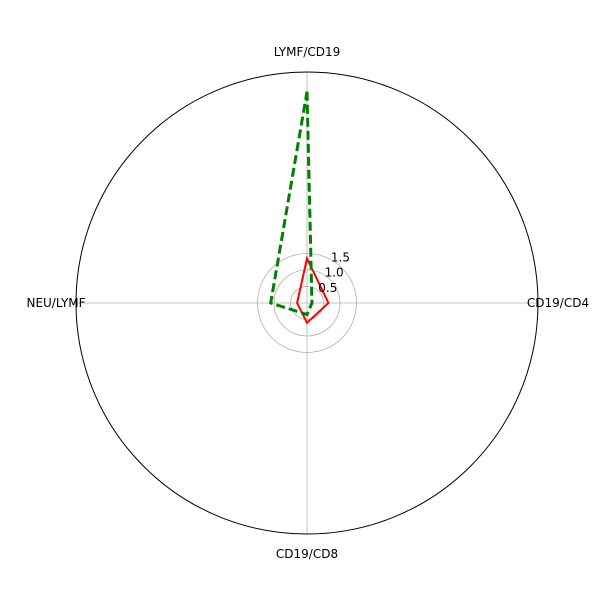 The height and width of the screenshot is (600, 600). I want to click on rtick-label: 1.0, so click(334, 273).